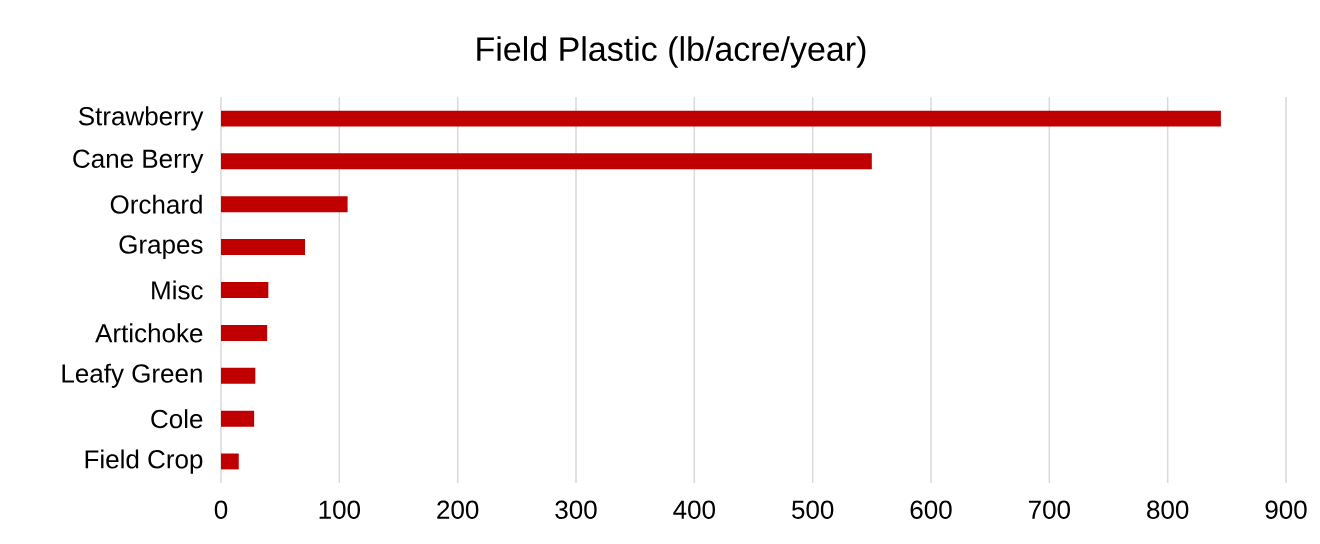 This screenshot has width=1320, height=544. What do you see at coordinates (458, 509) in the screenshot?
I see `x-tick-label: 200` at bounding box center [458, 509].